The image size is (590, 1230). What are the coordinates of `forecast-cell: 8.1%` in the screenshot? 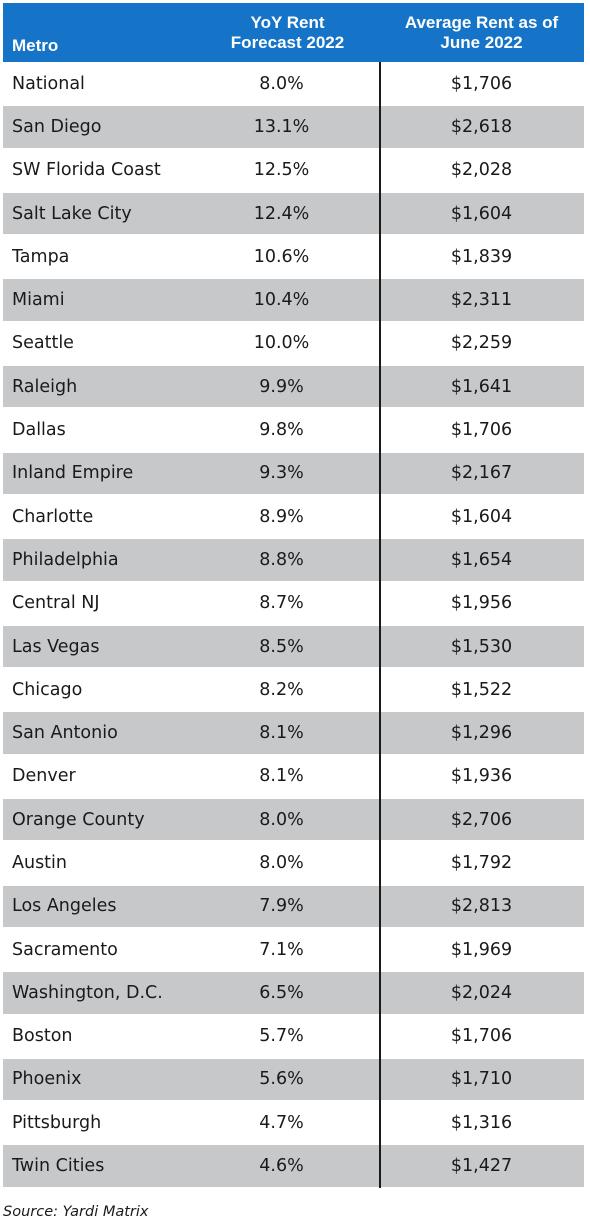 It's located at (281, 776).